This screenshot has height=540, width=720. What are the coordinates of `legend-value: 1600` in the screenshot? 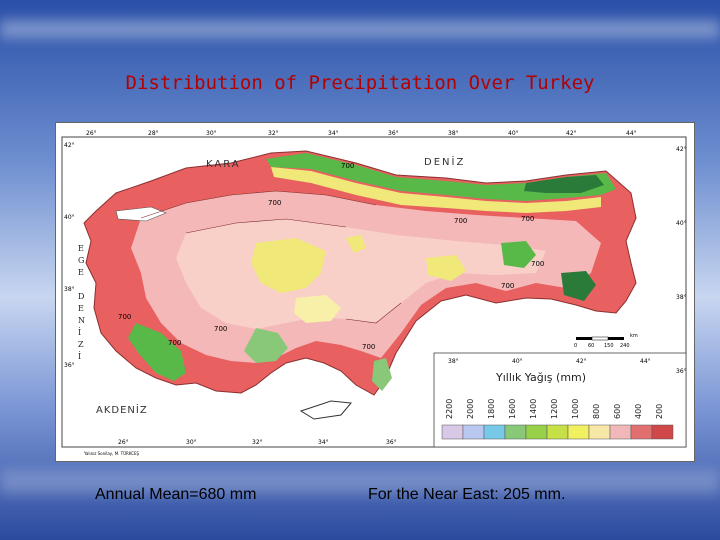 It's located at (512, 409).